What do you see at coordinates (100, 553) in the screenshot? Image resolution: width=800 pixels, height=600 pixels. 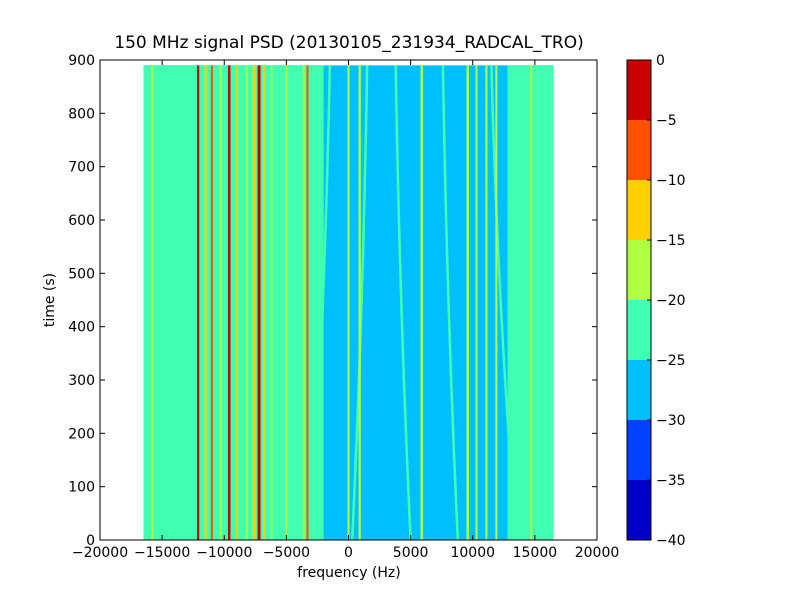 I see `x-tick-label: −20000` at bounding box center [100, 553].